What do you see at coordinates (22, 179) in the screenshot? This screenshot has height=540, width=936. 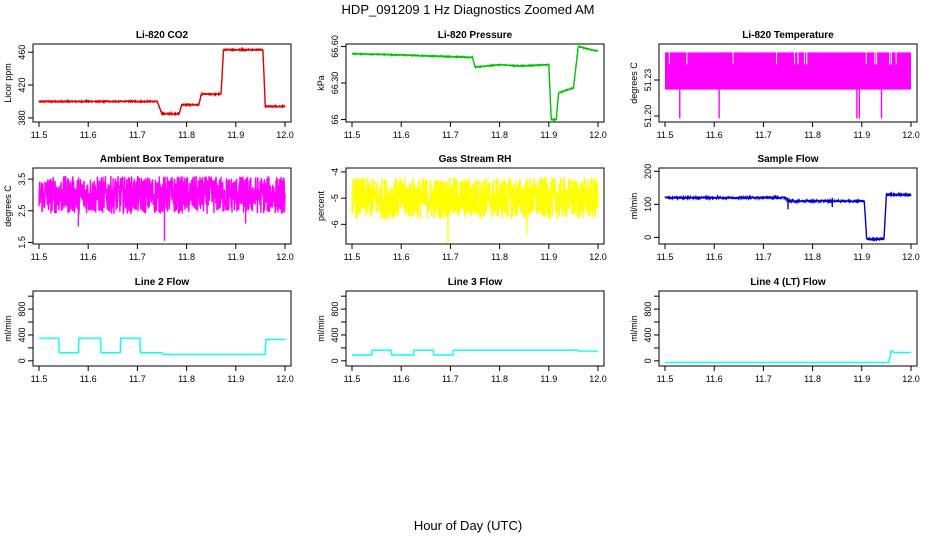 I see `y-tick-label: 3.5` at bounding box center [22, 179].